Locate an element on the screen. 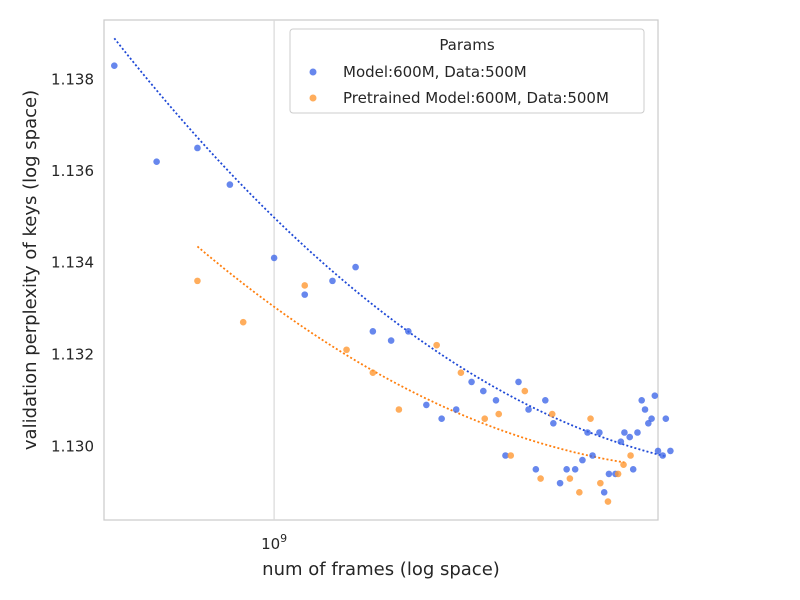 The image size is (800, 600). legend-title: Params is located at coordinates (467, 45).